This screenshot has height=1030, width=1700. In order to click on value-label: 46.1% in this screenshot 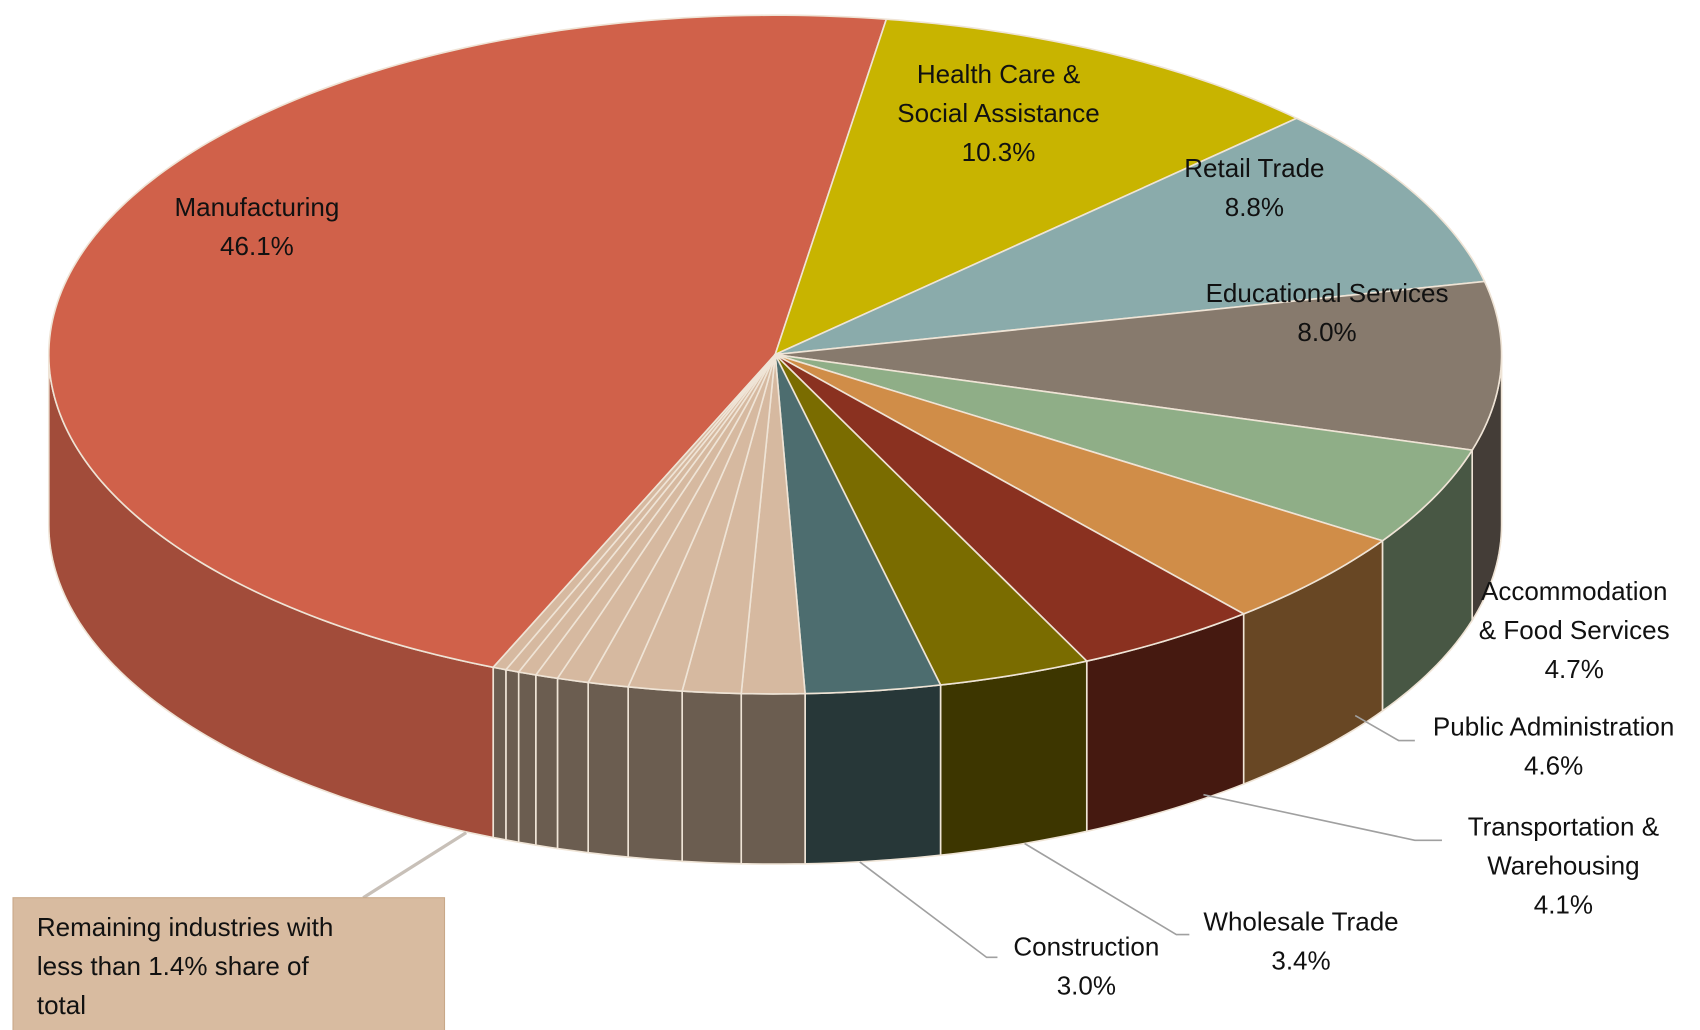, I will do `click(257, 246)`.